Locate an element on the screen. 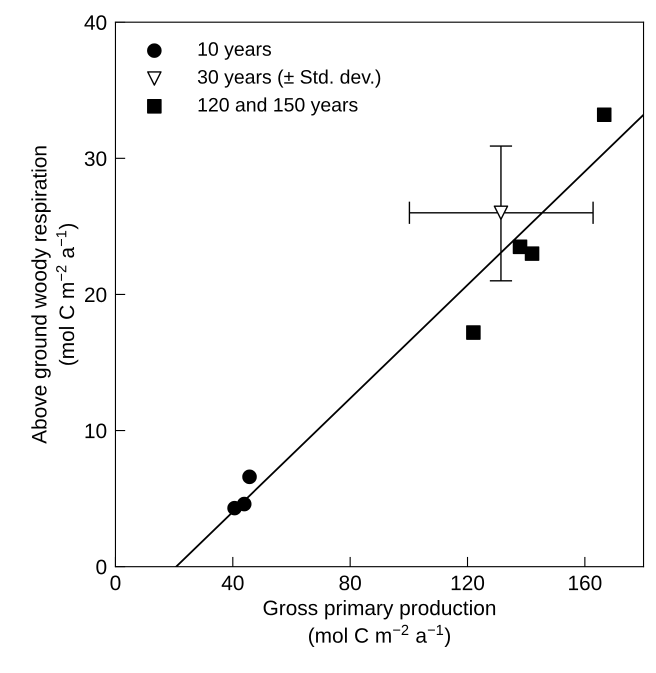  y-tick-label: 10 is located at coordinates (96, 431).